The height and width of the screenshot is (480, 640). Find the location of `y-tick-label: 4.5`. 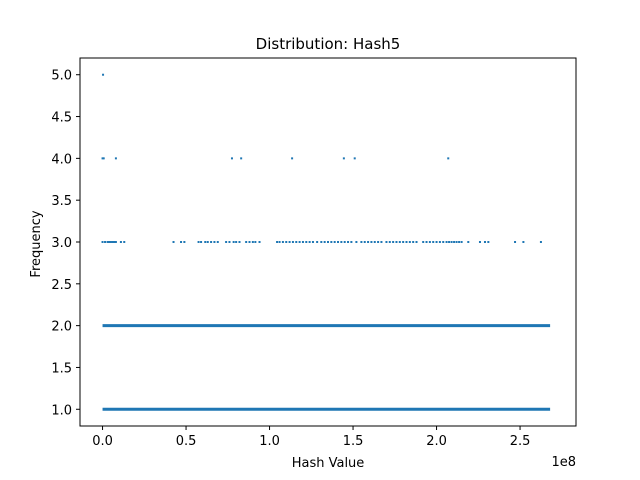

y-tick-label: 4.5 is located at coordinates (61, 118).